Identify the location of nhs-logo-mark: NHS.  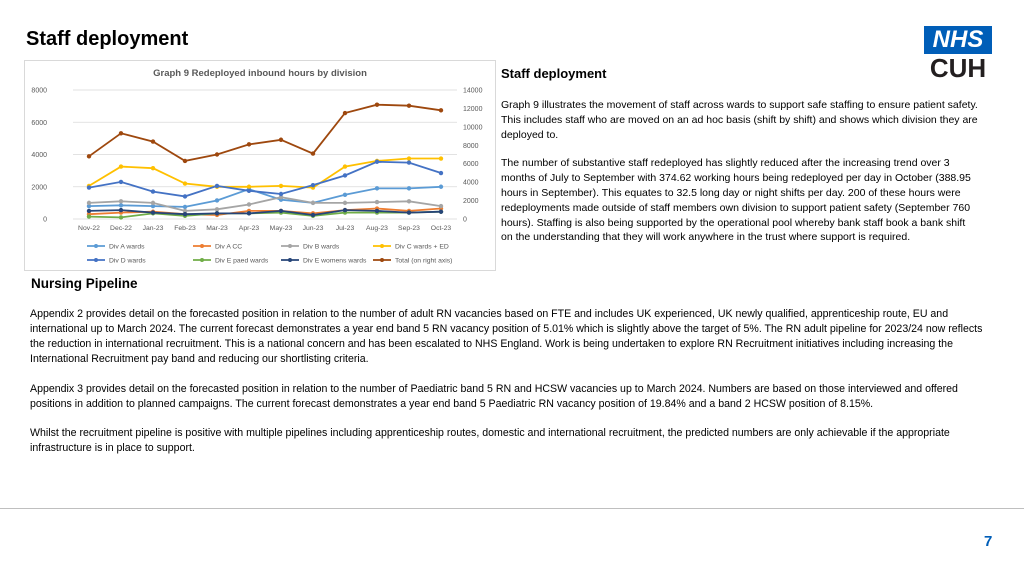
(958, 40).